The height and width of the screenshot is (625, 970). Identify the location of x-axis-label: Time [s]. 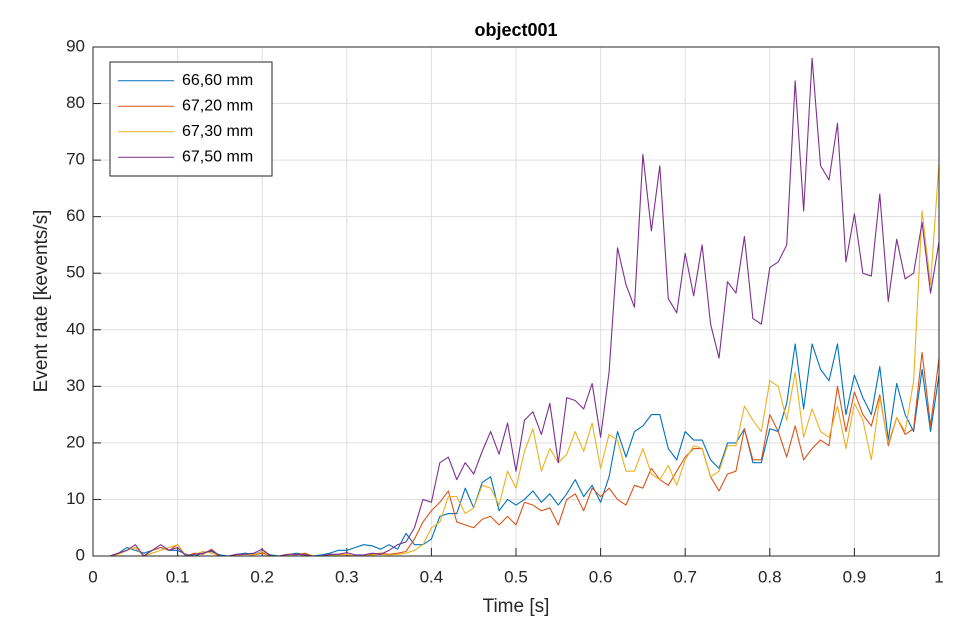
(516, 606).